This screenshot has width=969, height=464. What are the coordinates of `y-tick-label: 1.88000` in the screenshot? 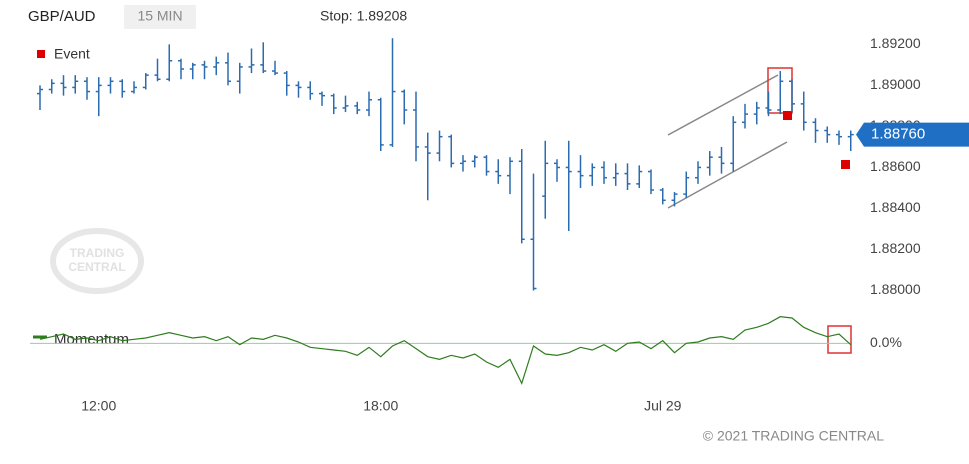 It's located at (895, 289).